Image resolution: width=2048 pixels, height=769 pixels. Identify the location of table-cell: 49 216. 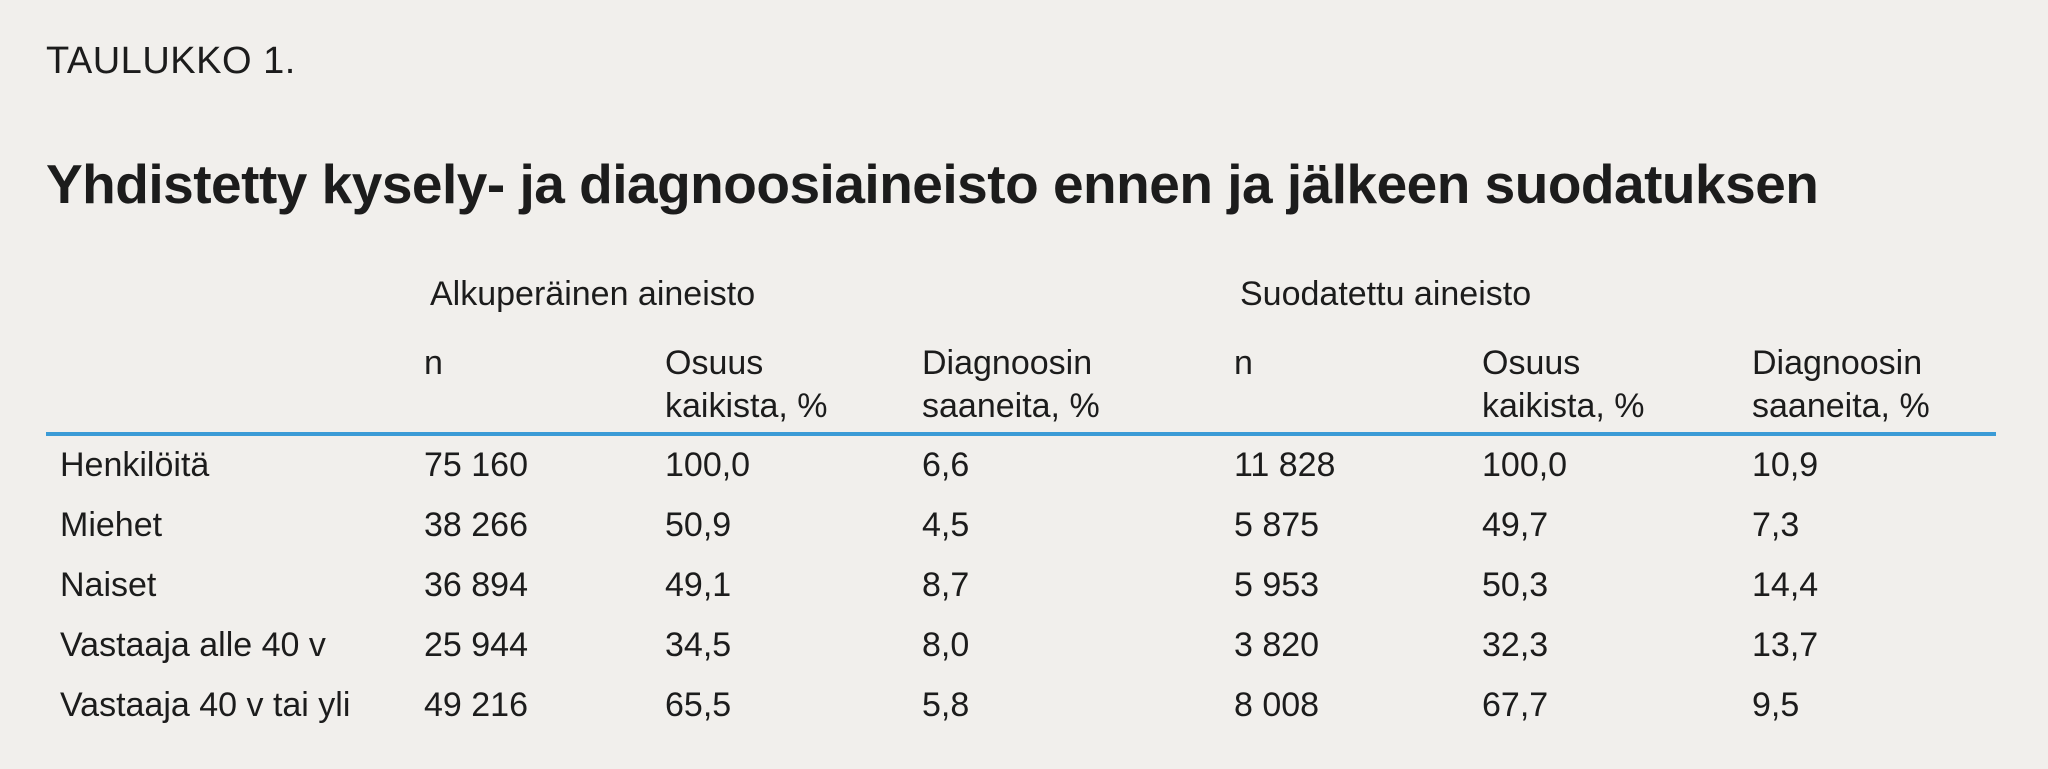
(476, 705).